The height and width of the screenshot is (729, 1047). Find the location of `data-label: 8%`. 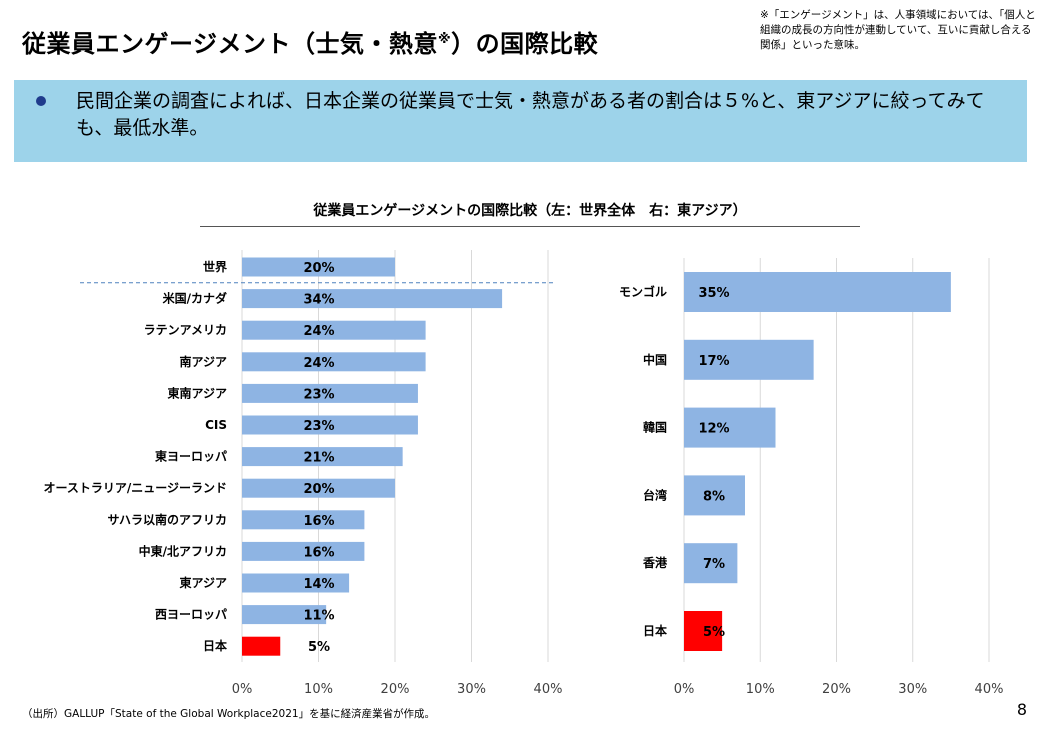

data-label: 8% is located at coordinates (714, 496).